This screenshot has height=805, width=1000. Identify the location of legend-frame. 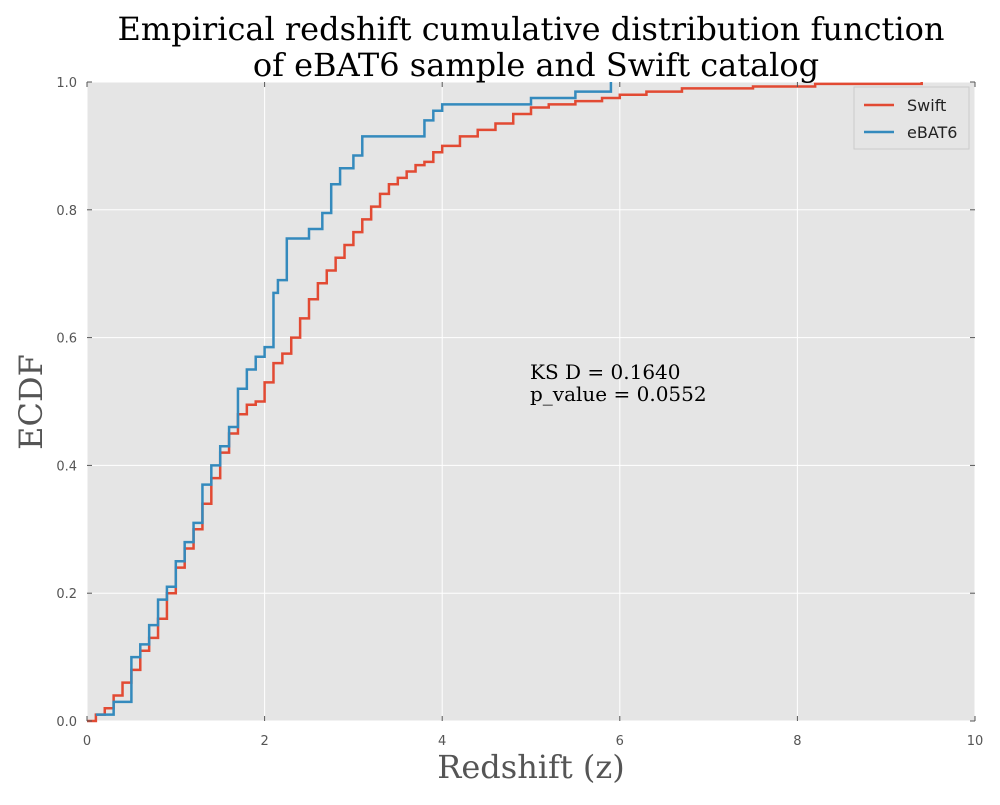
(911, 118).